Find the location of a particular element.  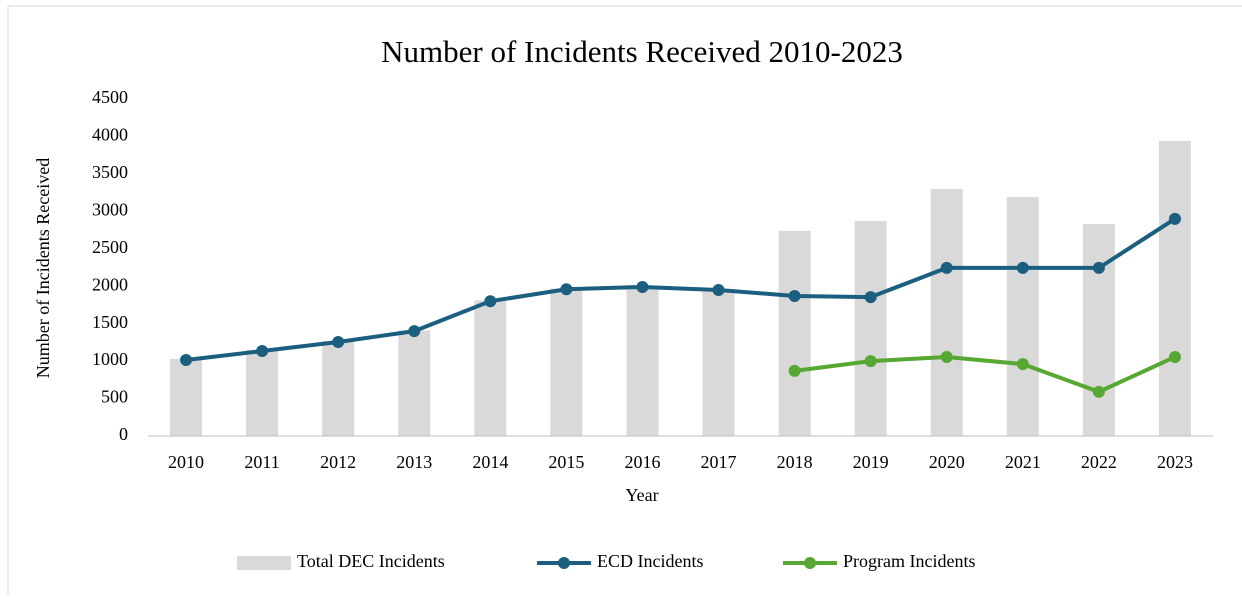

x-tick-label: 2021 is located at coordinates (1023, 462).